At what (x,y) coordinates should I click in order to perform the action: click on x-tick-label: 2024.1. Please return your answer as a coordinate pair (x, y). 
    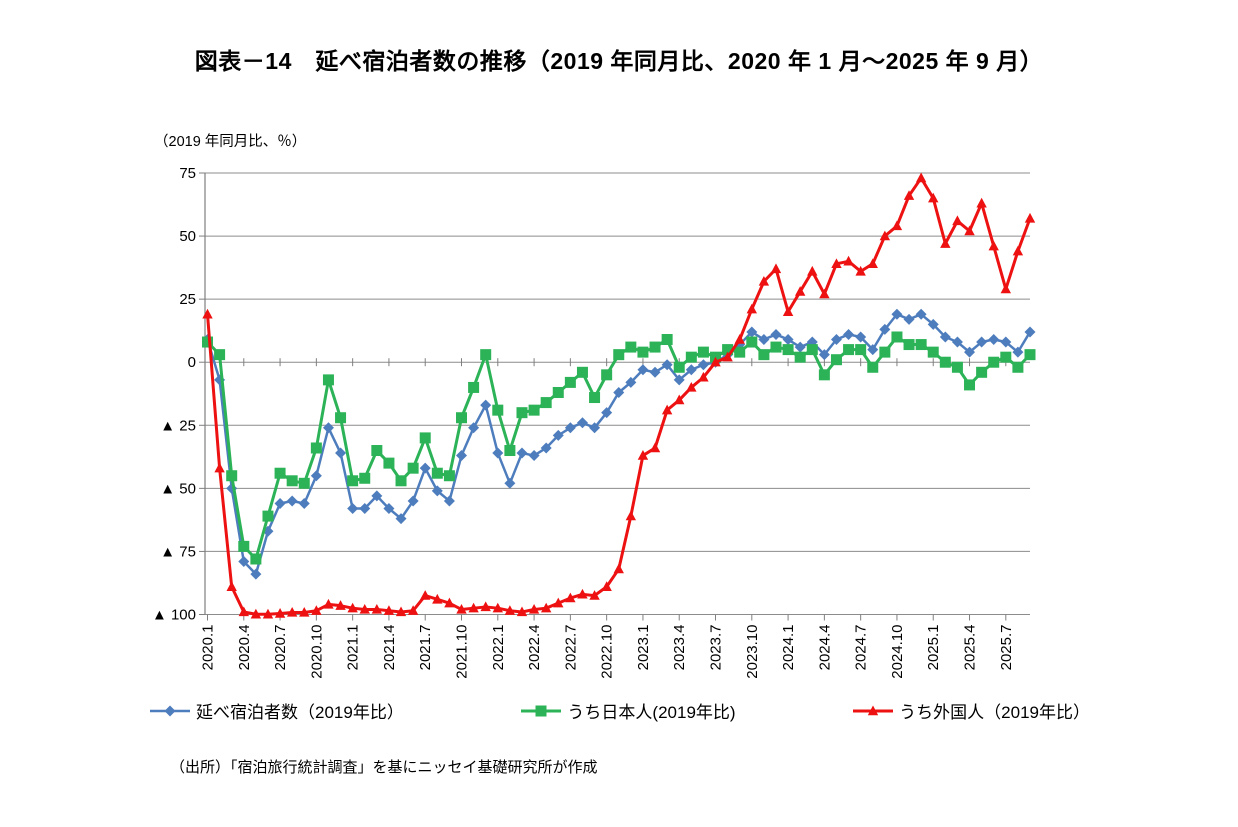
    Looking at the image, I should click on (788, 648).